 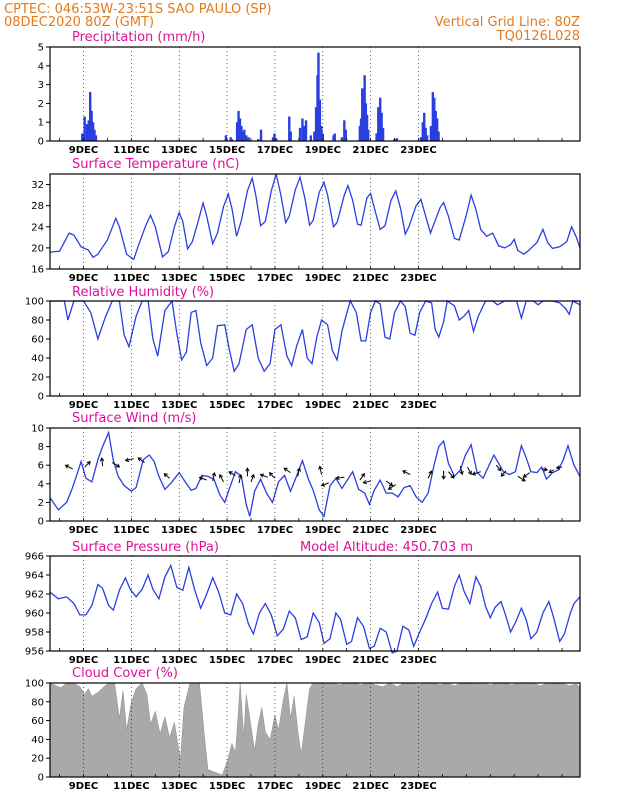 What do you see at coordinates (34, 652) in the screenshot?
I see `y-tick-label: 956` at bounding box center [34, 652].